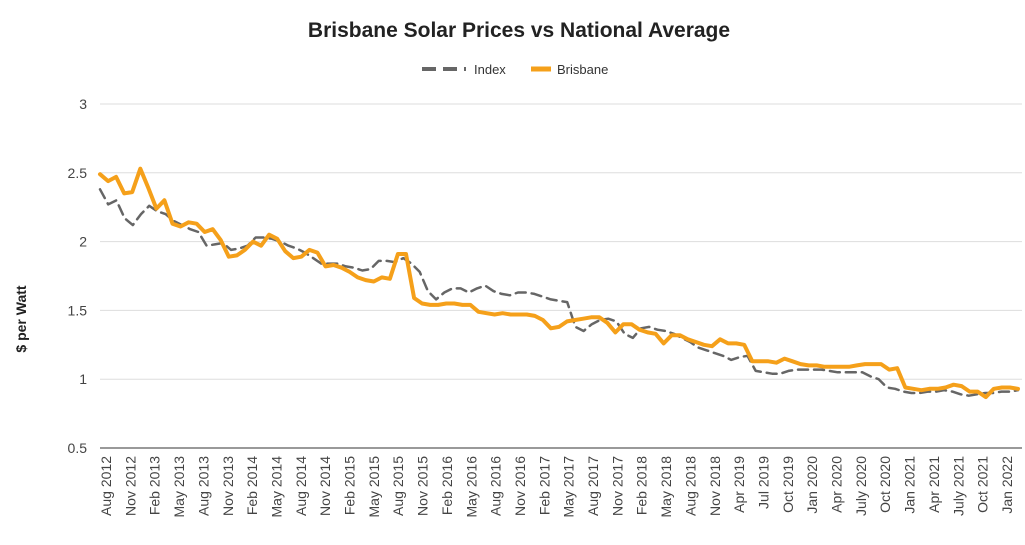 The width and height of the screenshot is (1025, 545). I want to click on x-tick-label: Nov 2015, so click(423, 486).